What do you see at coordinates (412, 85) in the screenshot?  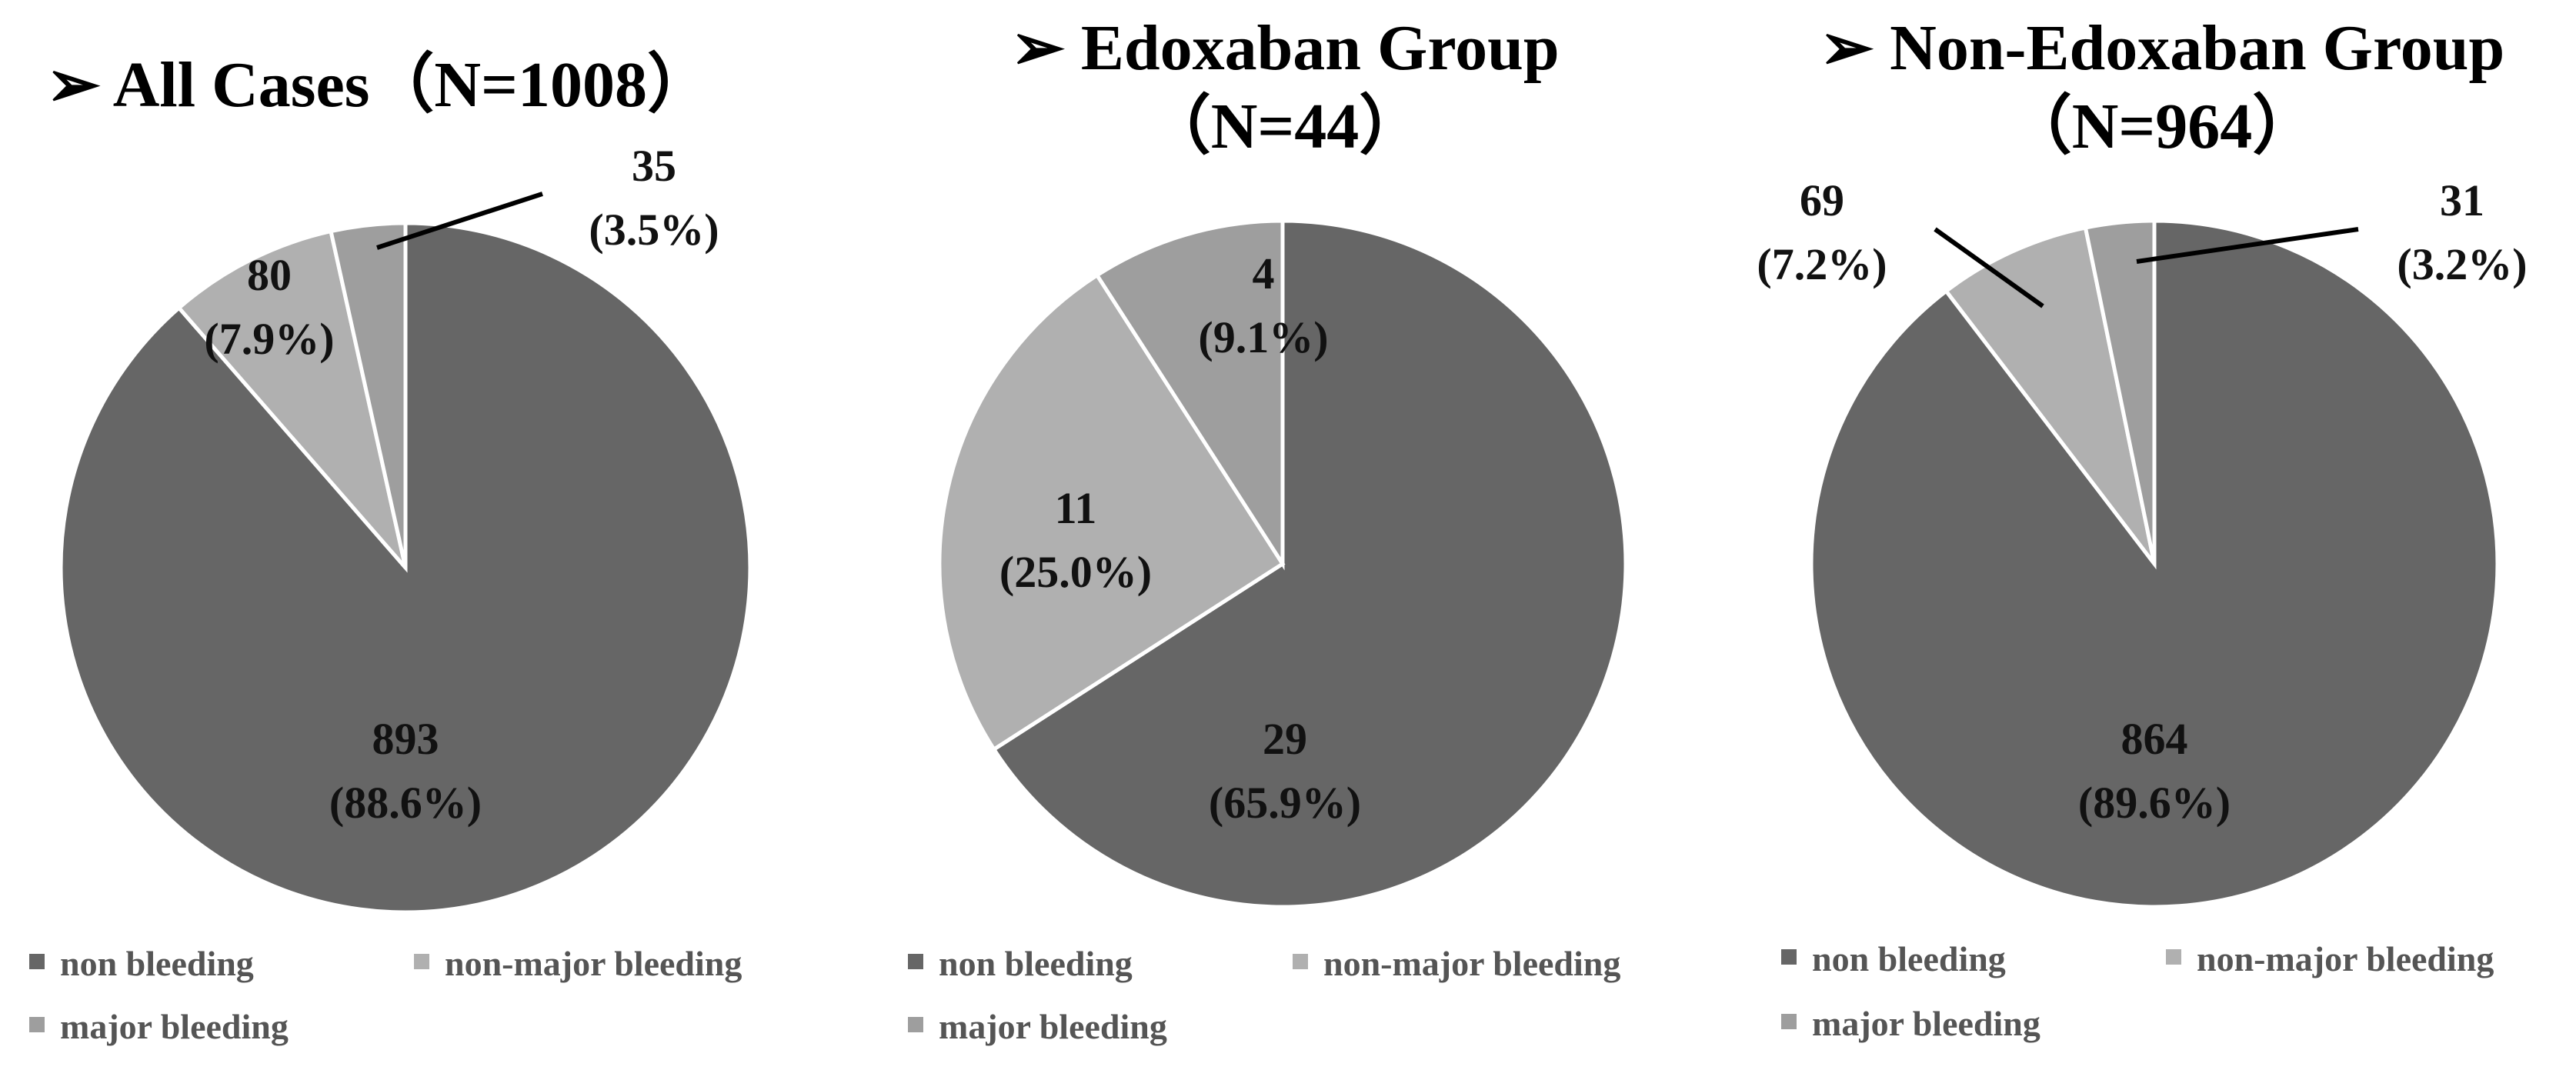 I see `title-text: All Cases（N=1008）` at bounding box center [412, 85].